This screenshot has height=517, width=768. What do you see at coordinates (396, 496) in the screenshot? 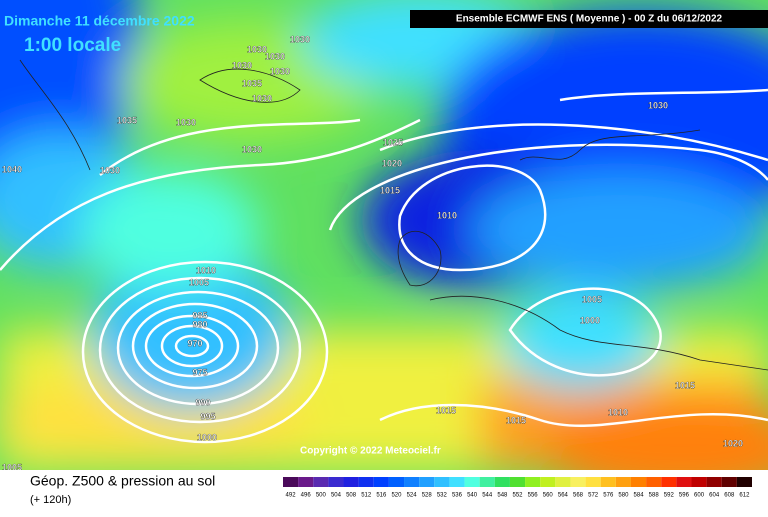
I see `scale-label: 520` at bounding box center [396, 496].